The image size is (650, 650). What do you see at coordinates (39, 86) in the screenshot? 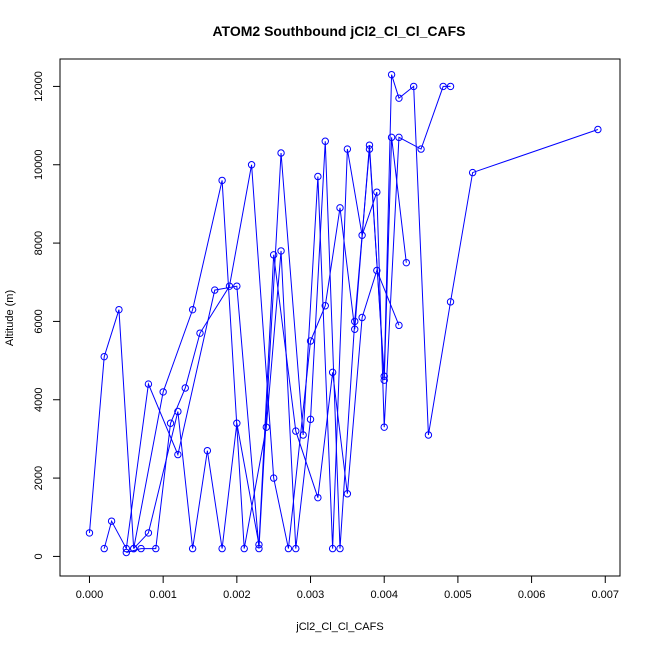
I see `y-tick-label: 12000` at bounding box center [39, 86].